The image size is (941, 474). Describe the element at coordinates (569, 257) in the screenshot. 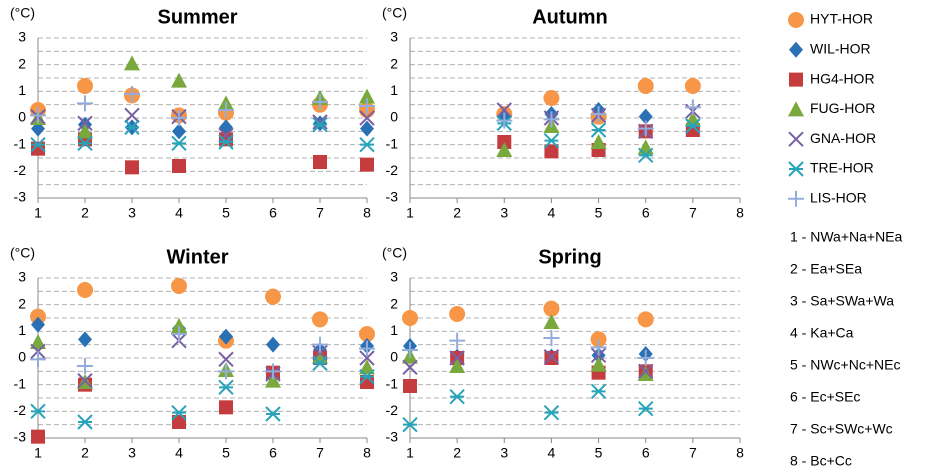

I see `panel-title: Spring` at that location.